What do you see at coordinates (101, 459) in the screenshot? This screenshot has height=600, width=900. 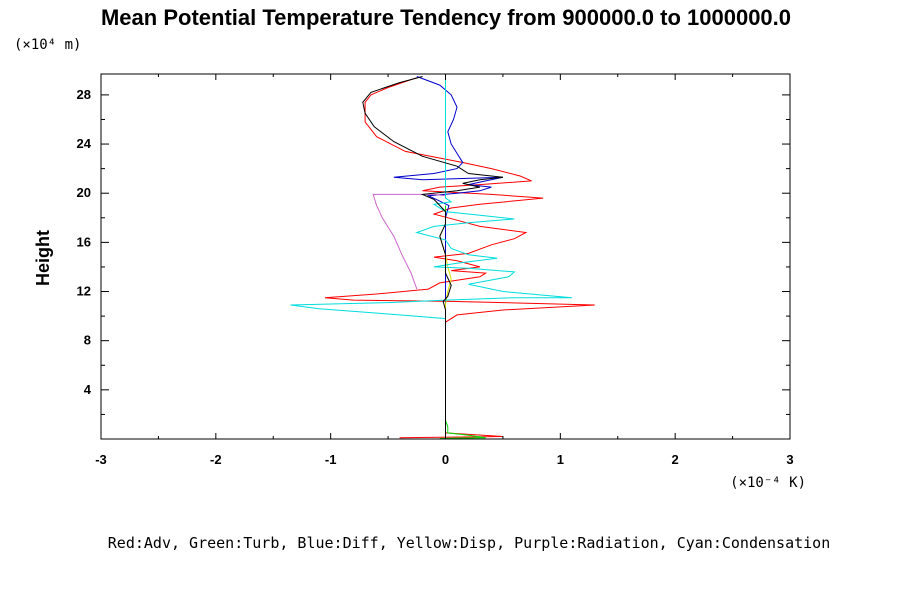 I see `x-tick-label: -3` at bounding box center [101, 459].